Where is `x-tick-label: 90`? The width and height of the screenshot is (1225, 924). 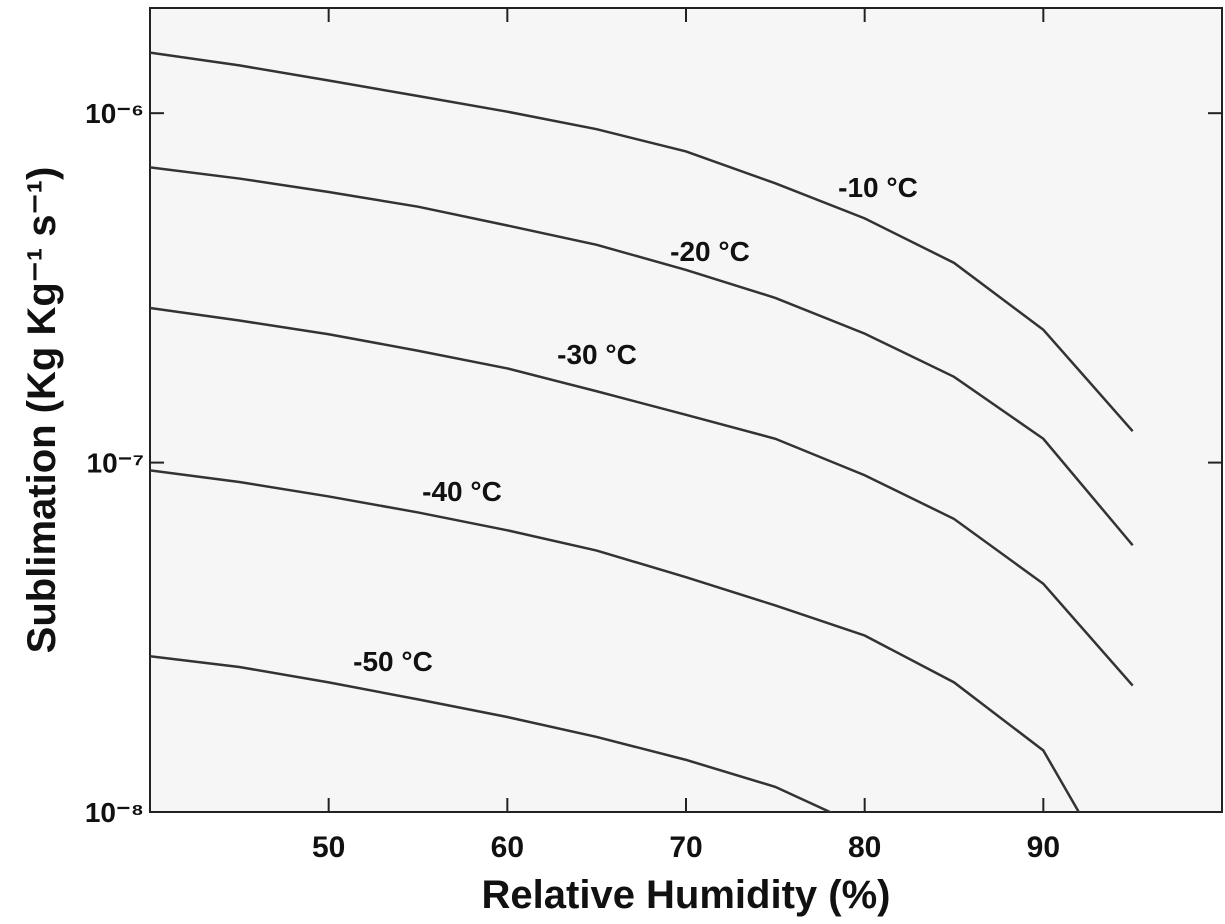
x-tick-label: 90 is located at coordinates (1043, 847).